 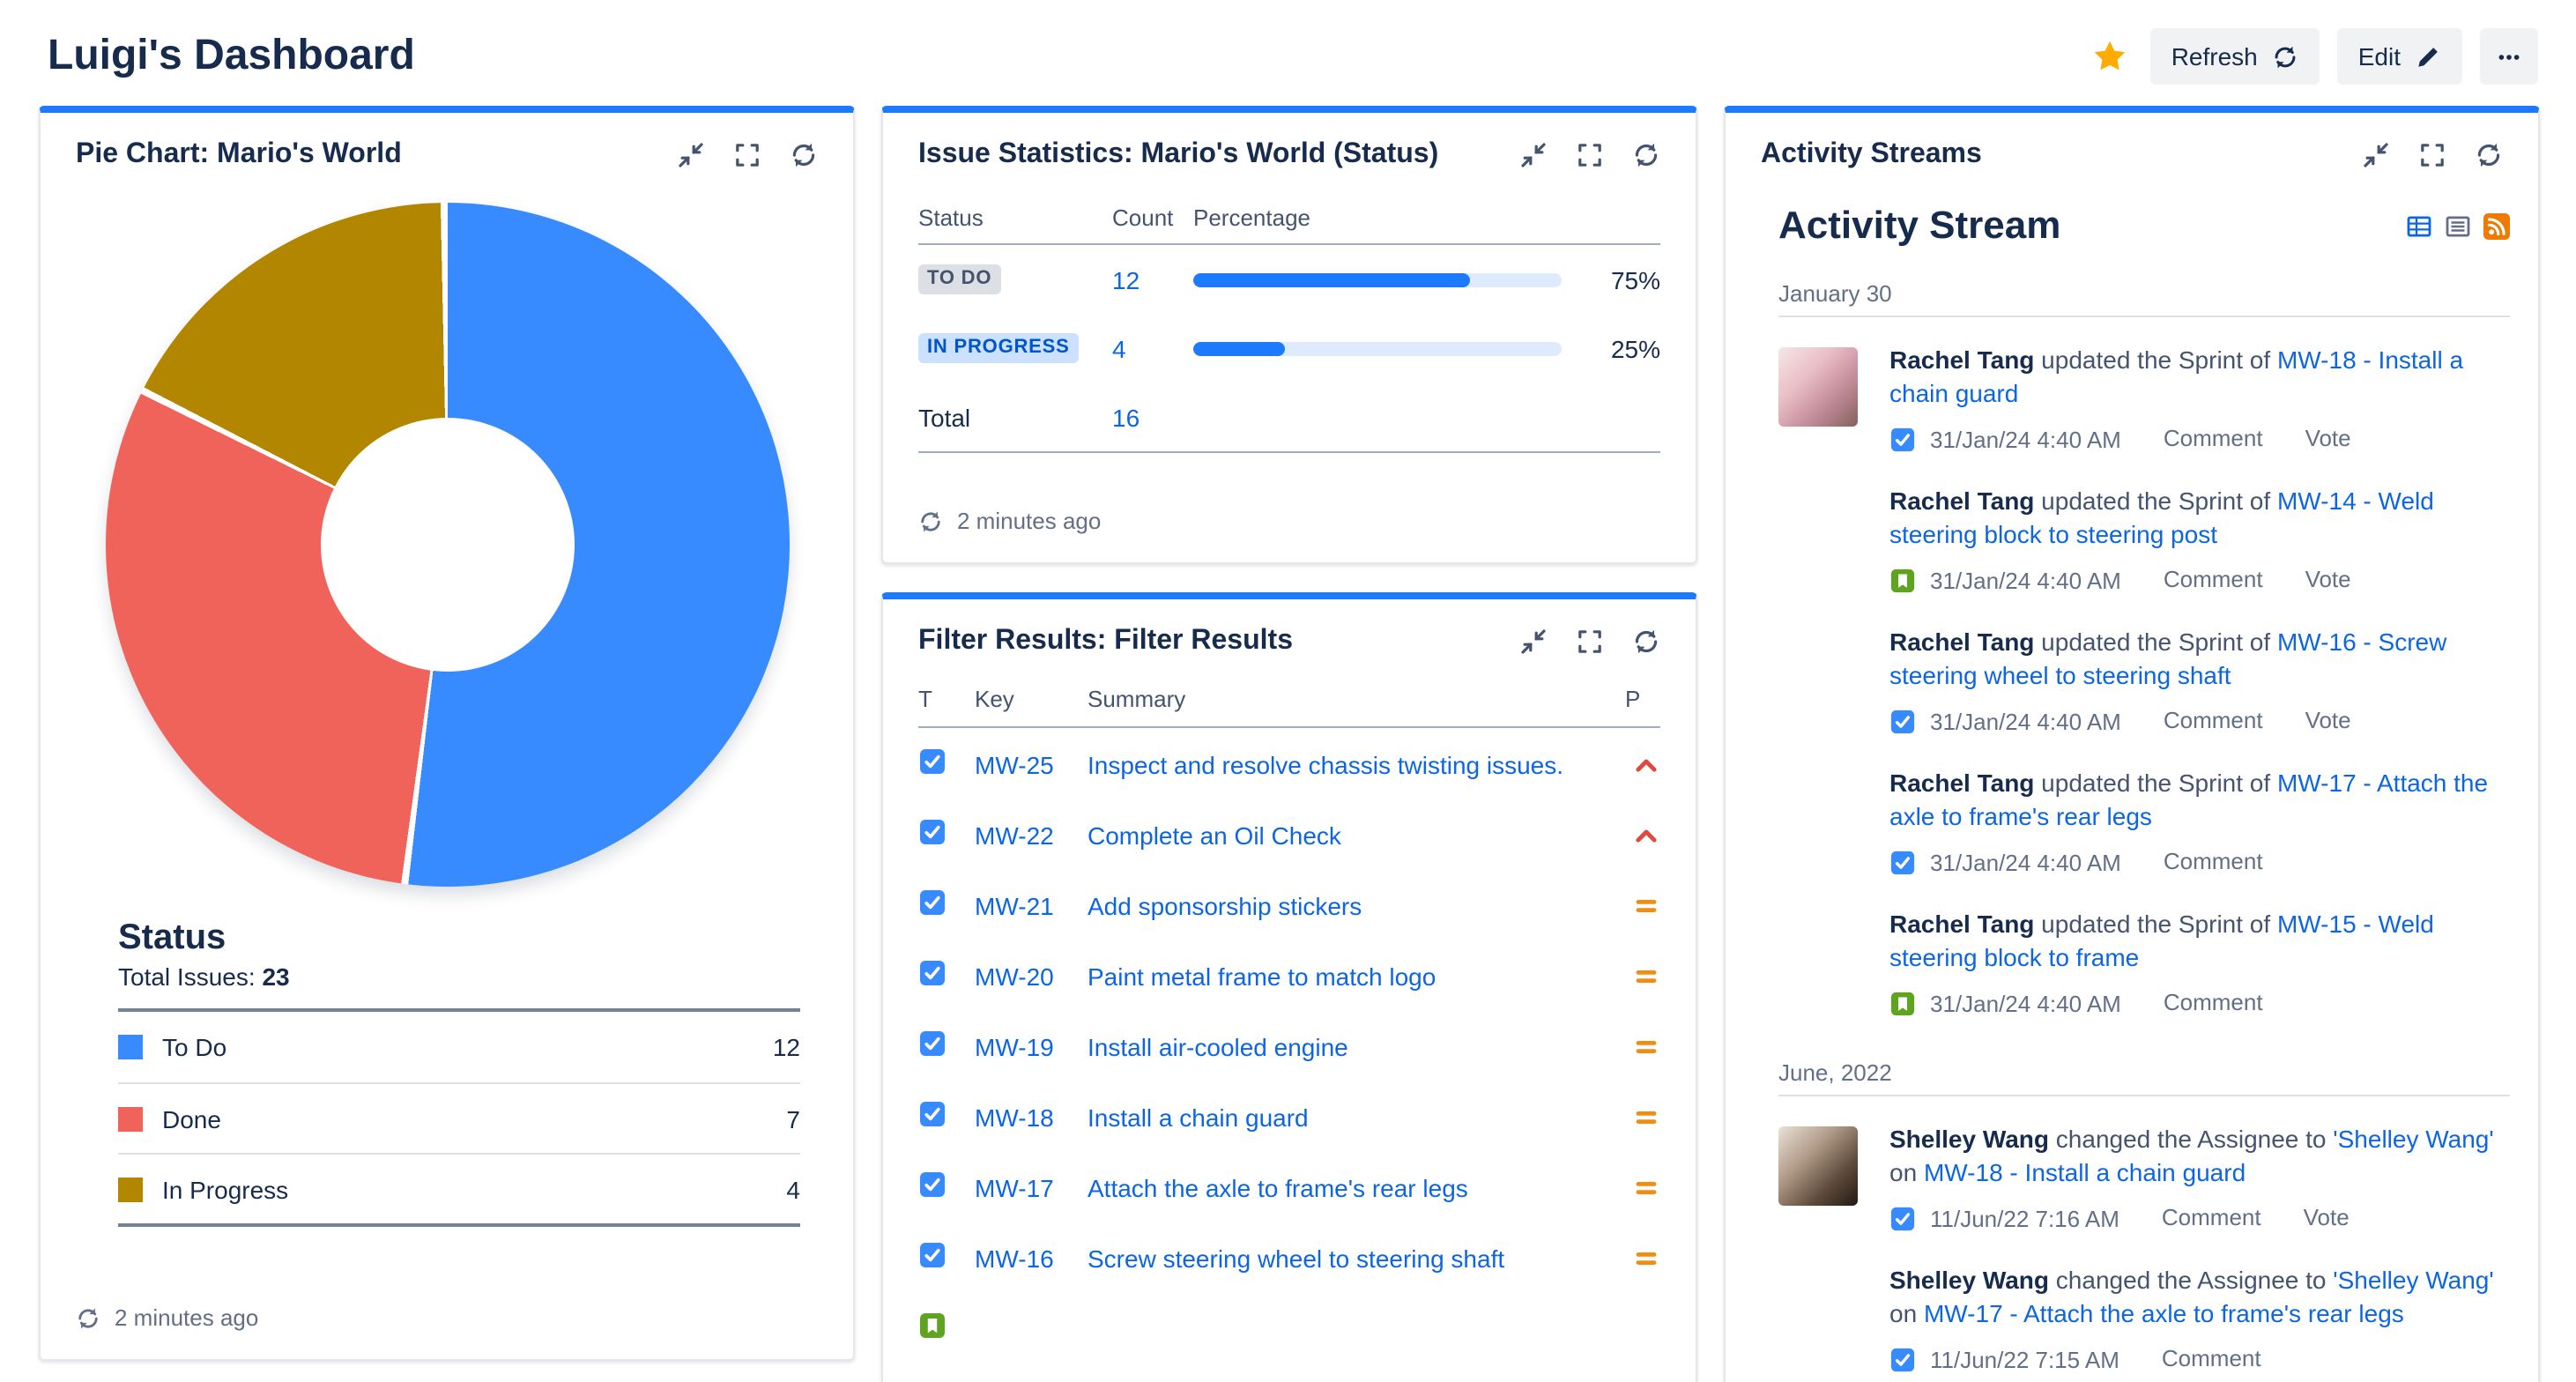 What do you see at coordinates (1014, 1047) in the screenshot?
I see `issue-key-link: MW-19` at bounding box center [1014, 1047].